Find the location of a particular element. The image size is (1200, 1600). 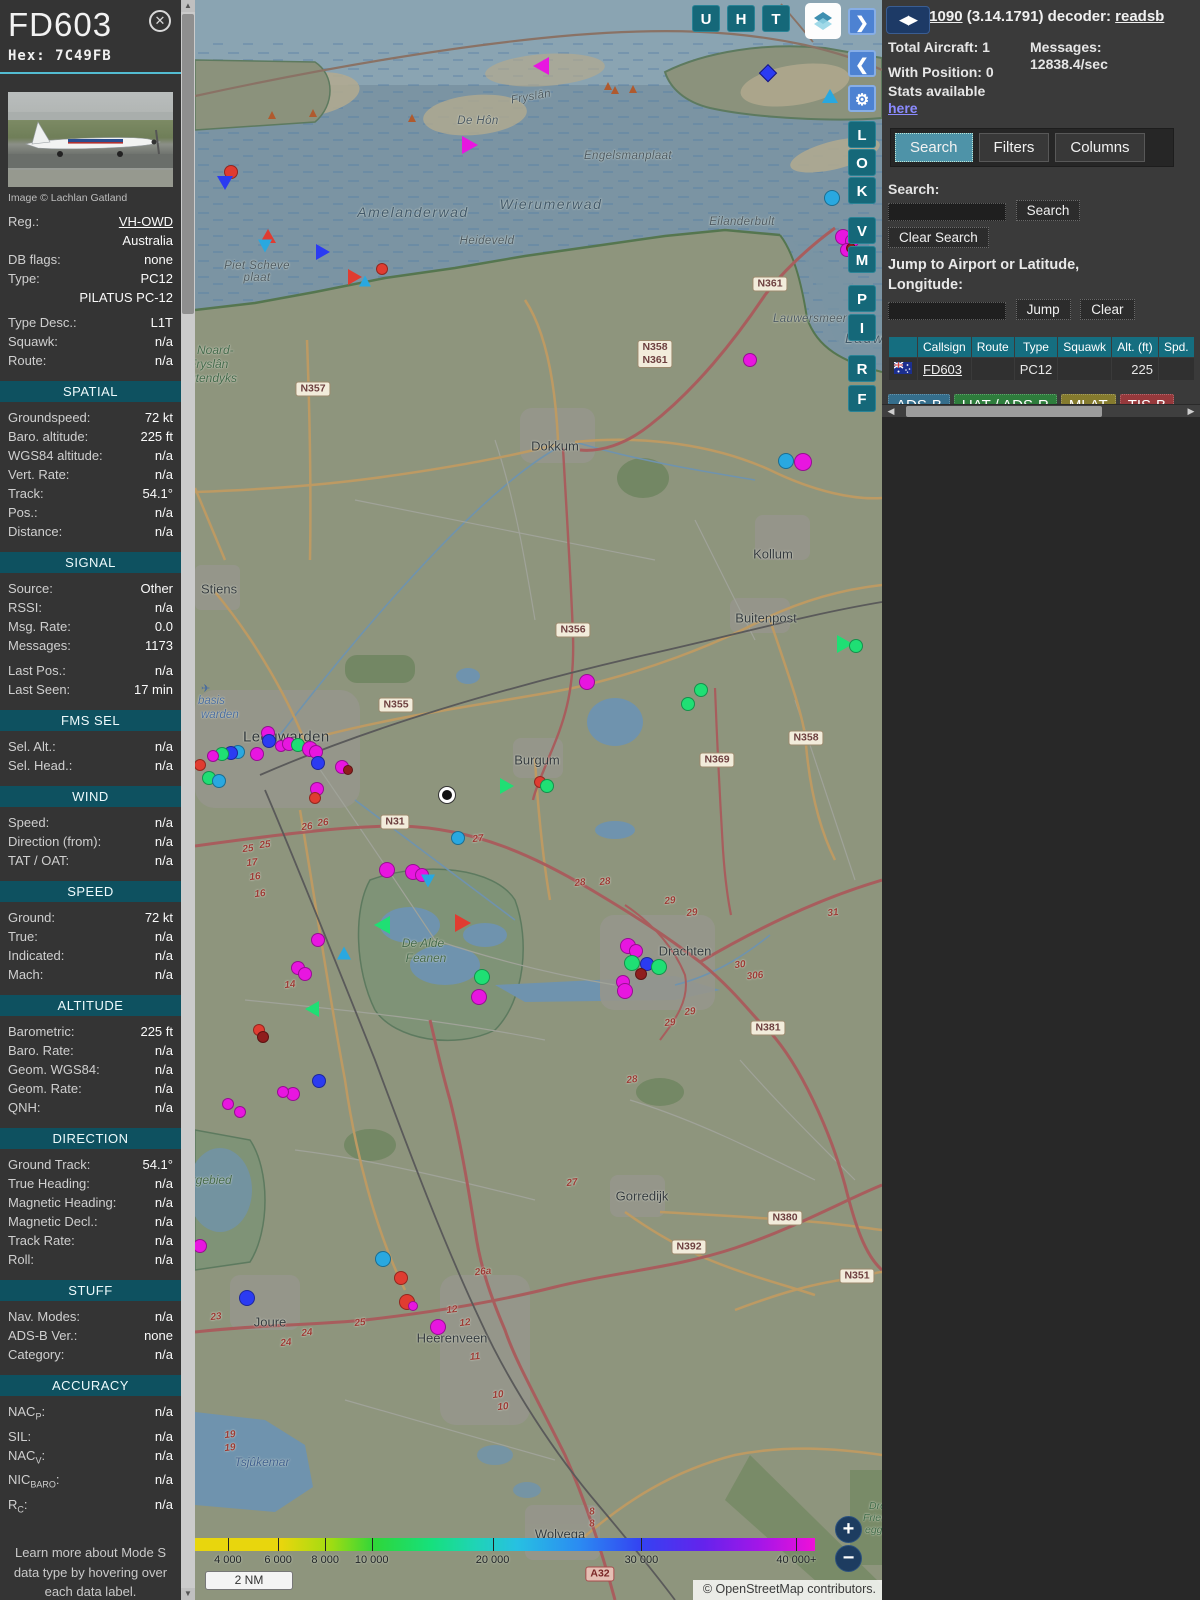

table-header-Spd.: Spd. is located at coordinates (1176, 347).